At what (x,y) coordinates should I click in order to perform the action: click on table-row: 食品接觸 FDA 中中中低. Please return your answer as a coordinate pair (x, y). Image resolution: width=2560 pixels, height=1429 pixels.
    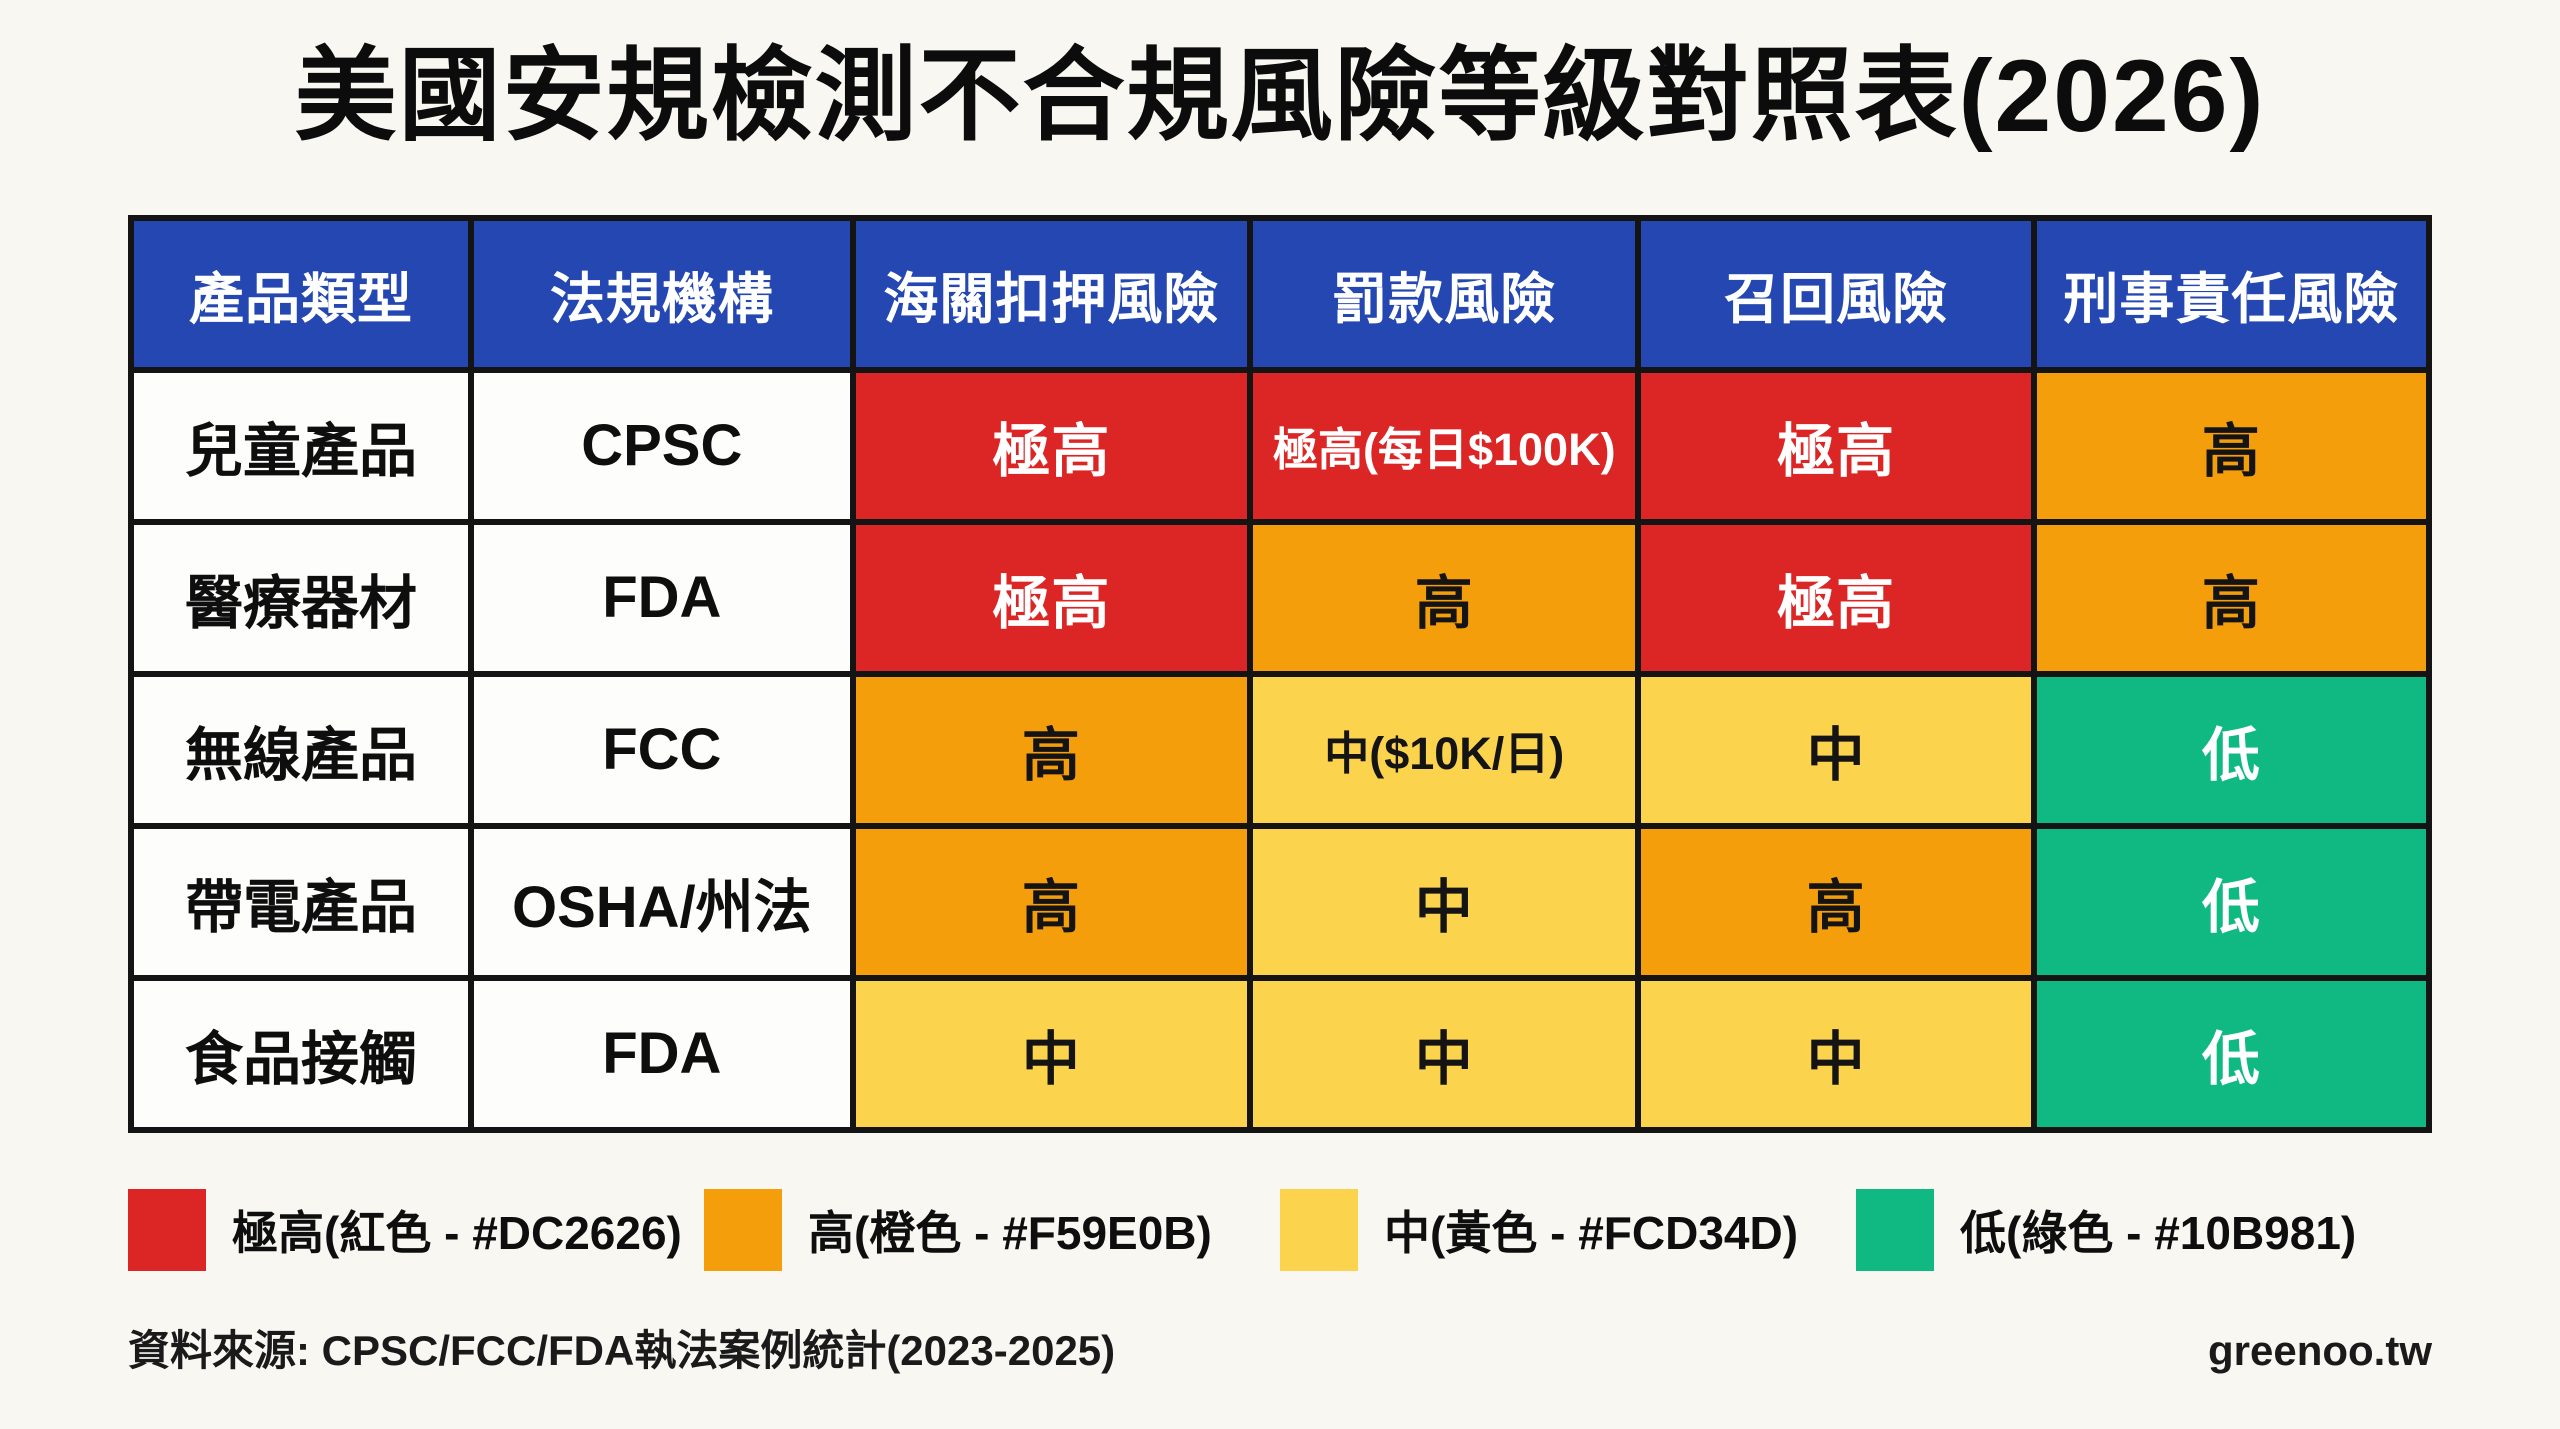
    Looking at the image, I should click on (1280, 1053).